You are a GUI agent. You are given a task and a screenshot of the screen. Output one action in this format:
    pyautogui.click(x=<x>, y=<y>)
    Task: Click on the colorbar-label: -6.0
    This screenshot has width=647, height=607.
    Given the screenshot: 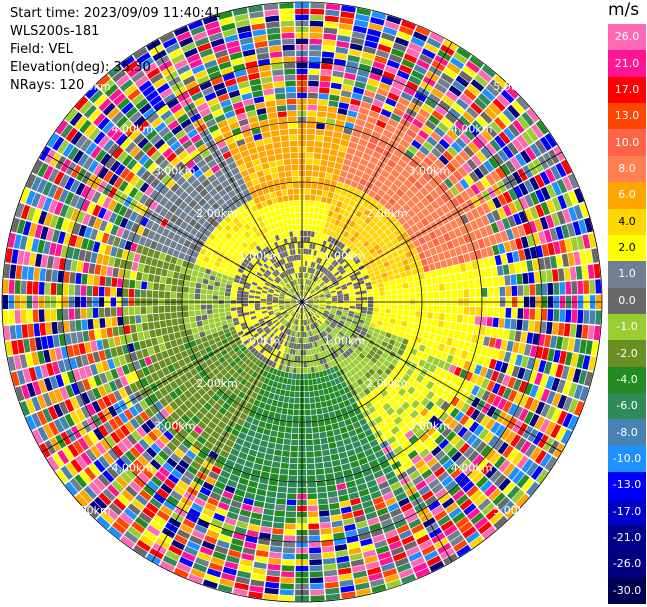 What is the action you would take?
    pyautogui.click(x=627, y=406)
    